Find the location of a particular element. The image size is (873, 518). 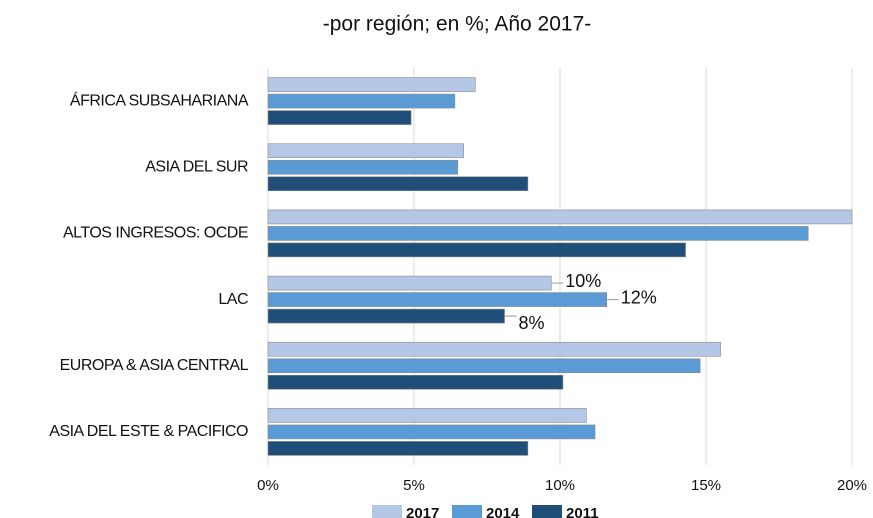

legend-label: 2011 is located at coordinates (582, 511).